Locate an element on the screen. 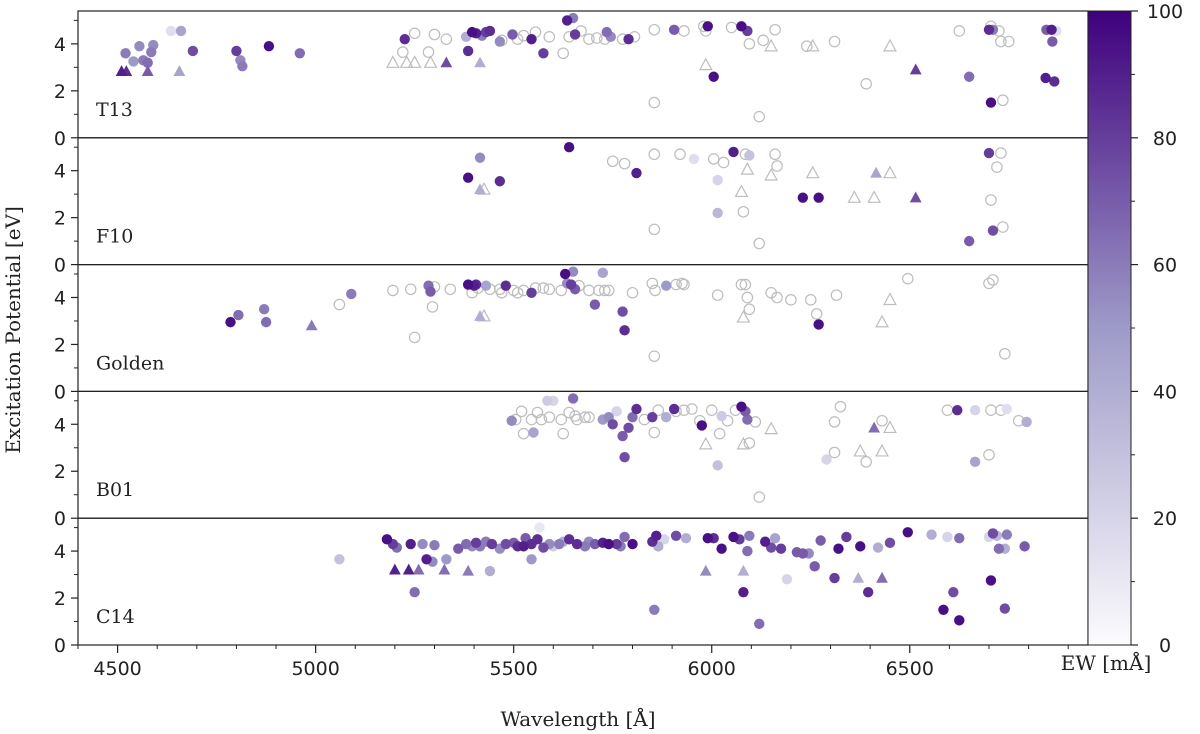  x-tick-label: 6000 is located at coordinates (712, 669).